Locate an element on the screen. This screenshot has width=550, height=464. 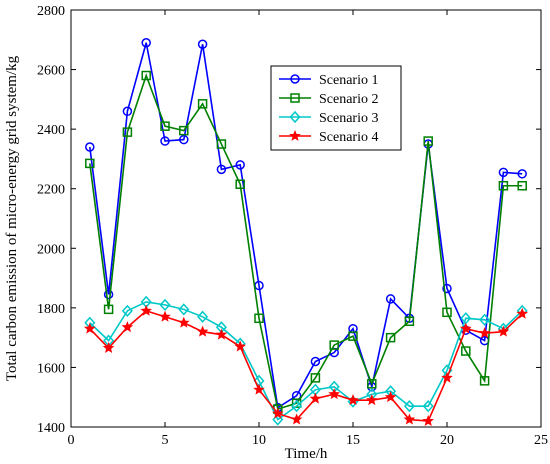
y-tick-label: 1800 is located at coordinates (51, 309).